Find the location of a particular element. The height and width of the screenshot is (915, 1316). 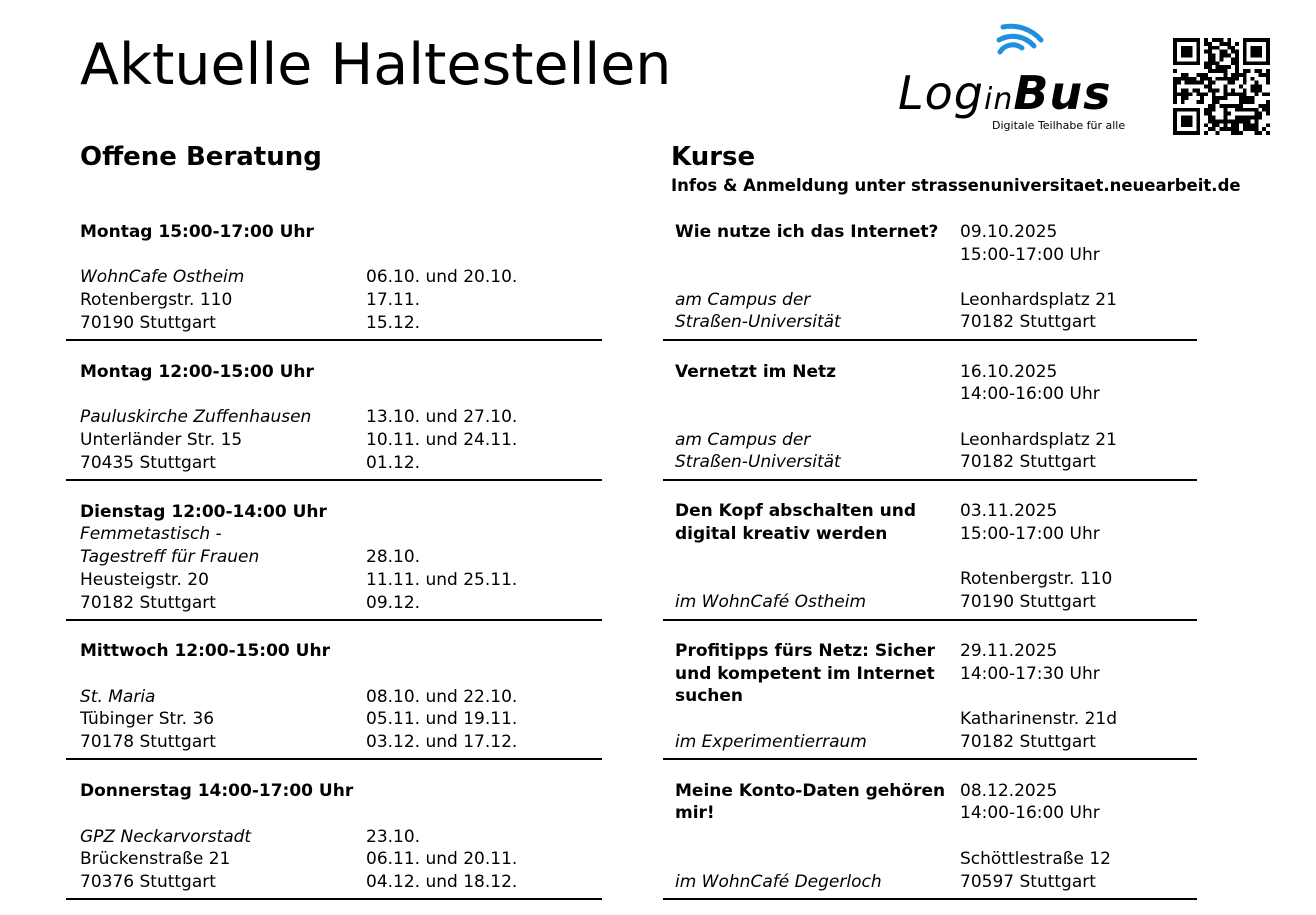

course-date: 16.10.2025 is located at coordinates (1009, 372).